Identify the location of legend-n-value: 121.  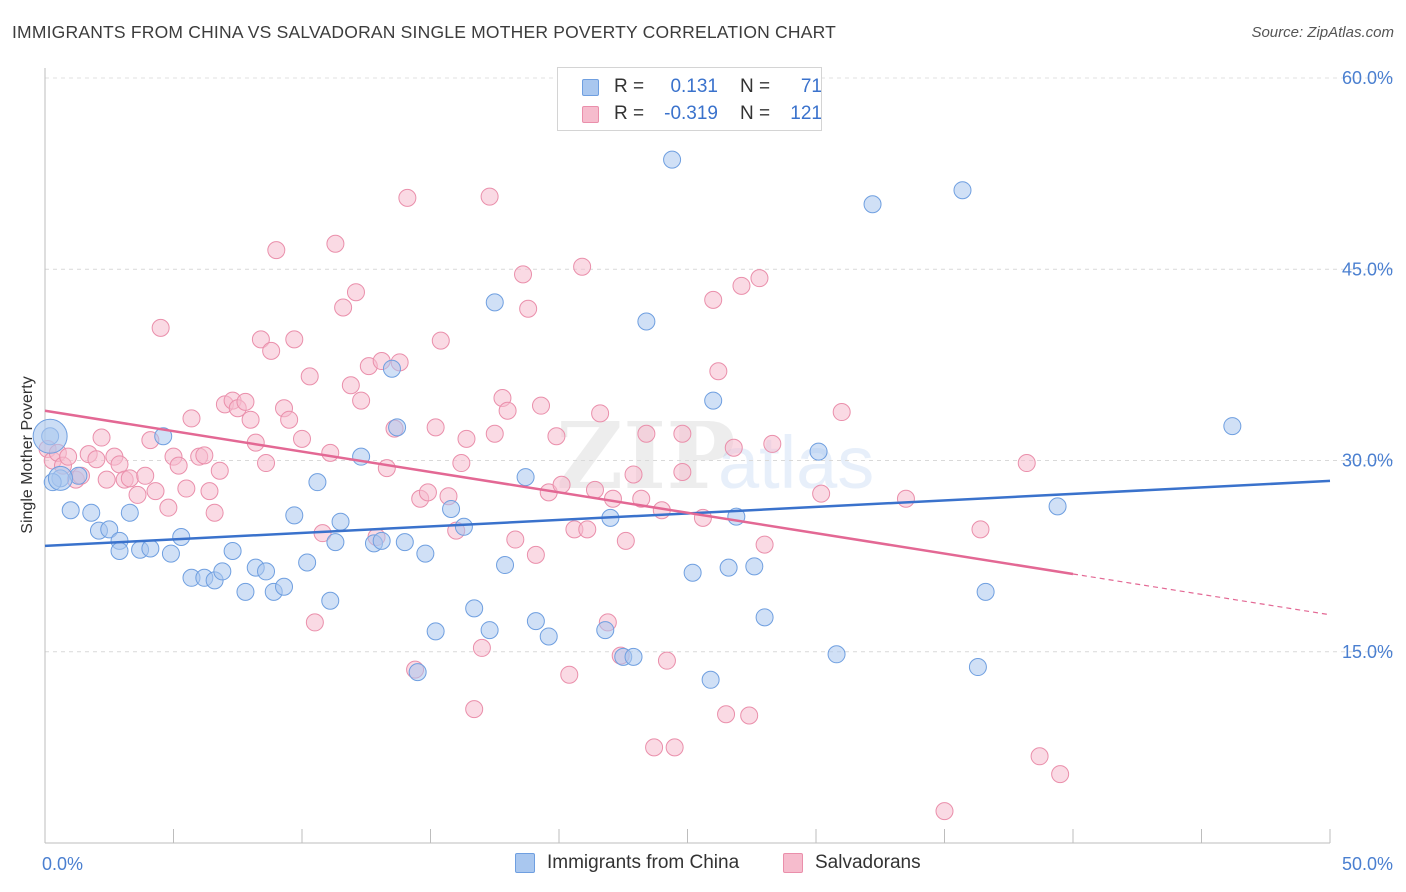
(806, 113).